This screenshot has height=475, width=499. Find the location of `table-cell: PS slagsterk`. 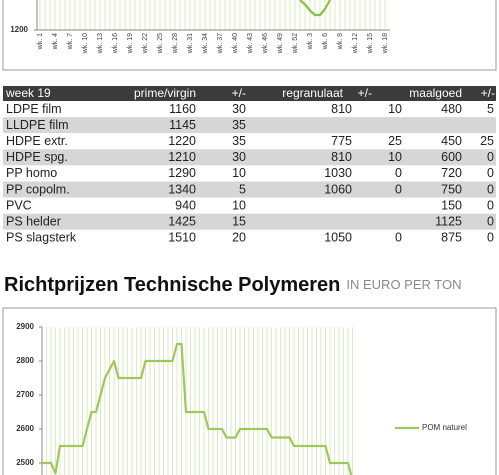

table-cell: PS slagsterk is located at coordinates (41, 238).